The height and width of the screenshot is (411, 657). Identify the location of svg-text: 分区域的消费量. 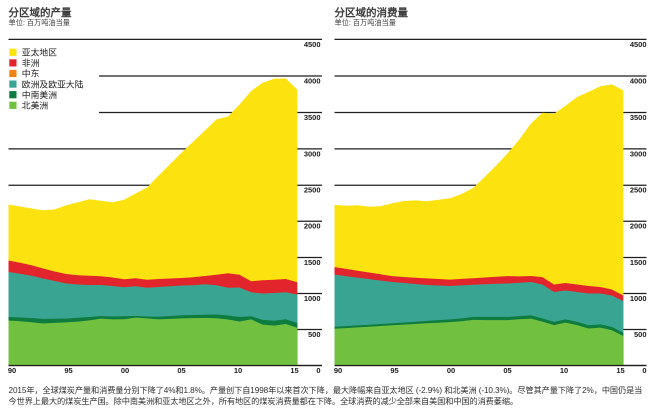
(372, 12).